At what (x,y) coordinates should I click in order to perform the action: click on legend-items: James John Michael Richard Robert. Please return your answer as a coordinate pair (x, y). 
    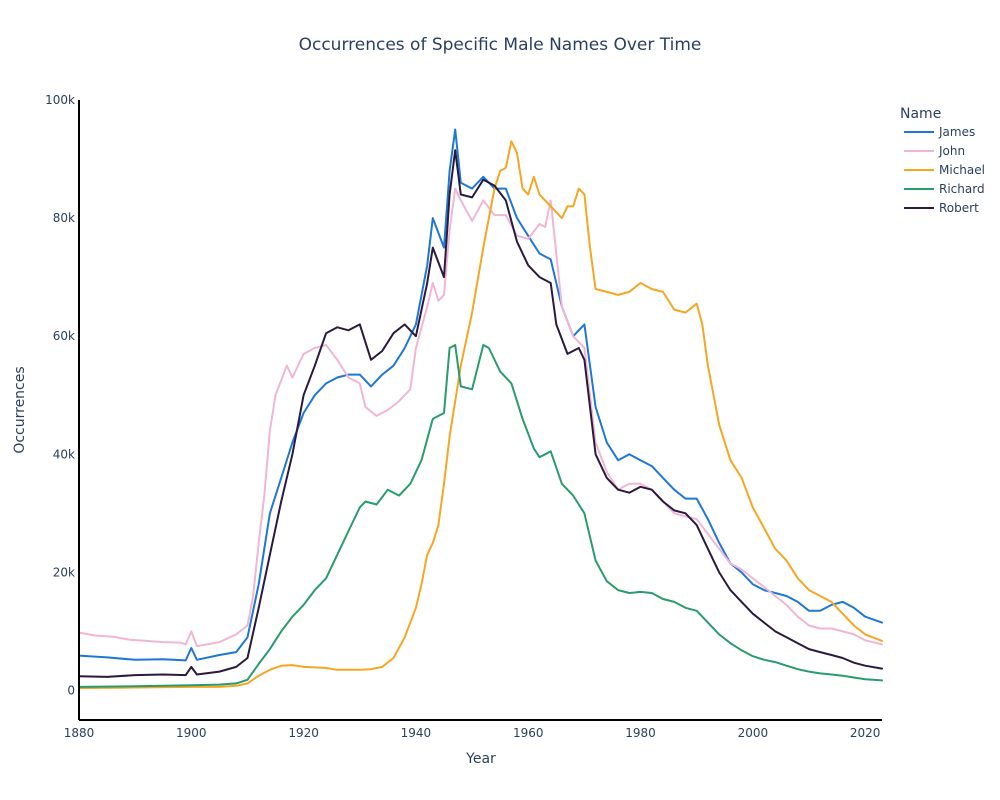
    Looking at the image, I should click on (944, 170).